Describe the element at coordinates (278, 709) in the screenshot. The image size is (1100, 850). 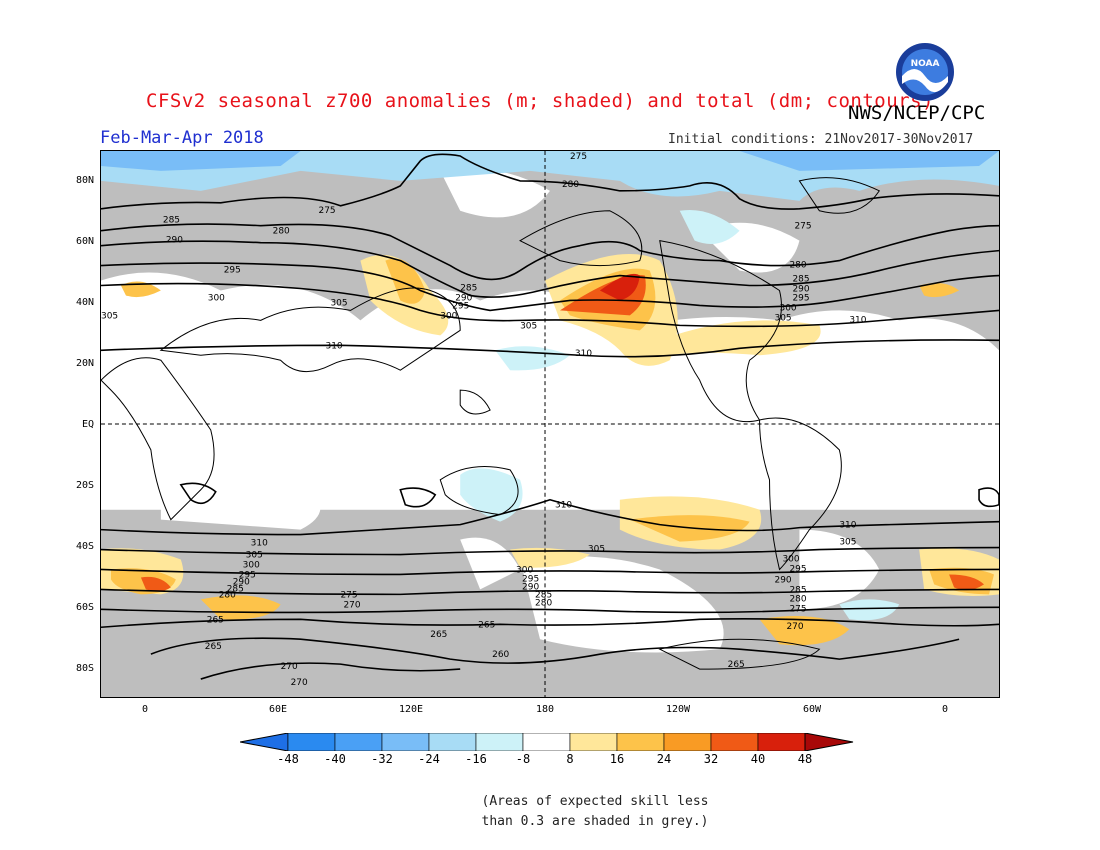
I see `lon-label: 60E` at that location.